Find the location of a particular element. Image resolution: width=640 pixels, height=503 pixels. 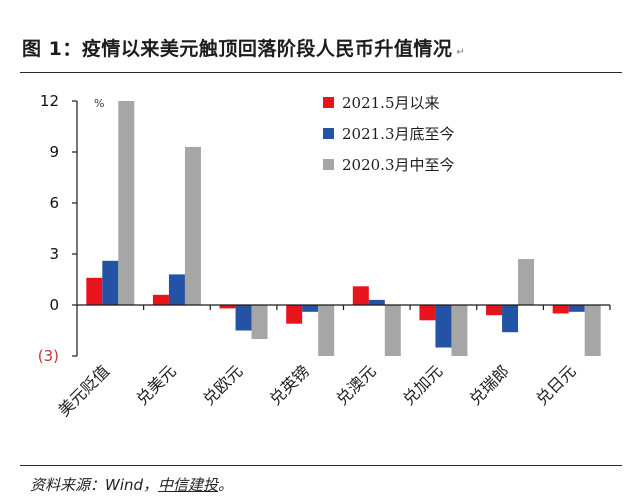

legend: 2021.5月以来 2021.3月底至今 2020.3月中至今 is located at coordinates (389, 134).